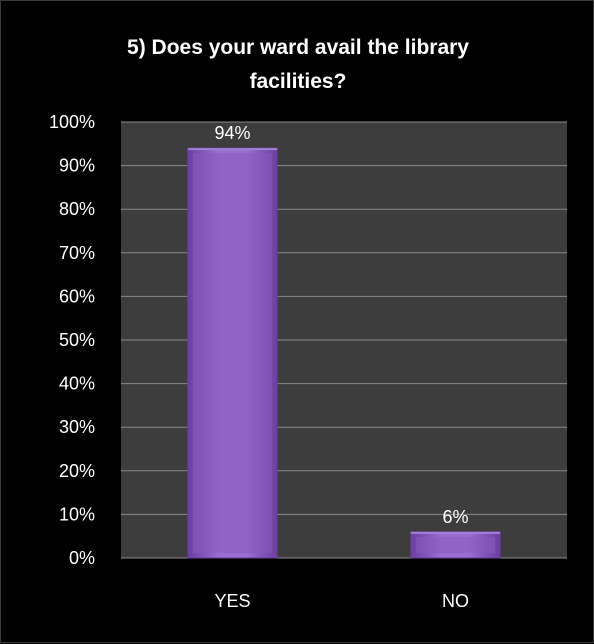  I want to click on y-tick-label: 100%, so click(72, 122).